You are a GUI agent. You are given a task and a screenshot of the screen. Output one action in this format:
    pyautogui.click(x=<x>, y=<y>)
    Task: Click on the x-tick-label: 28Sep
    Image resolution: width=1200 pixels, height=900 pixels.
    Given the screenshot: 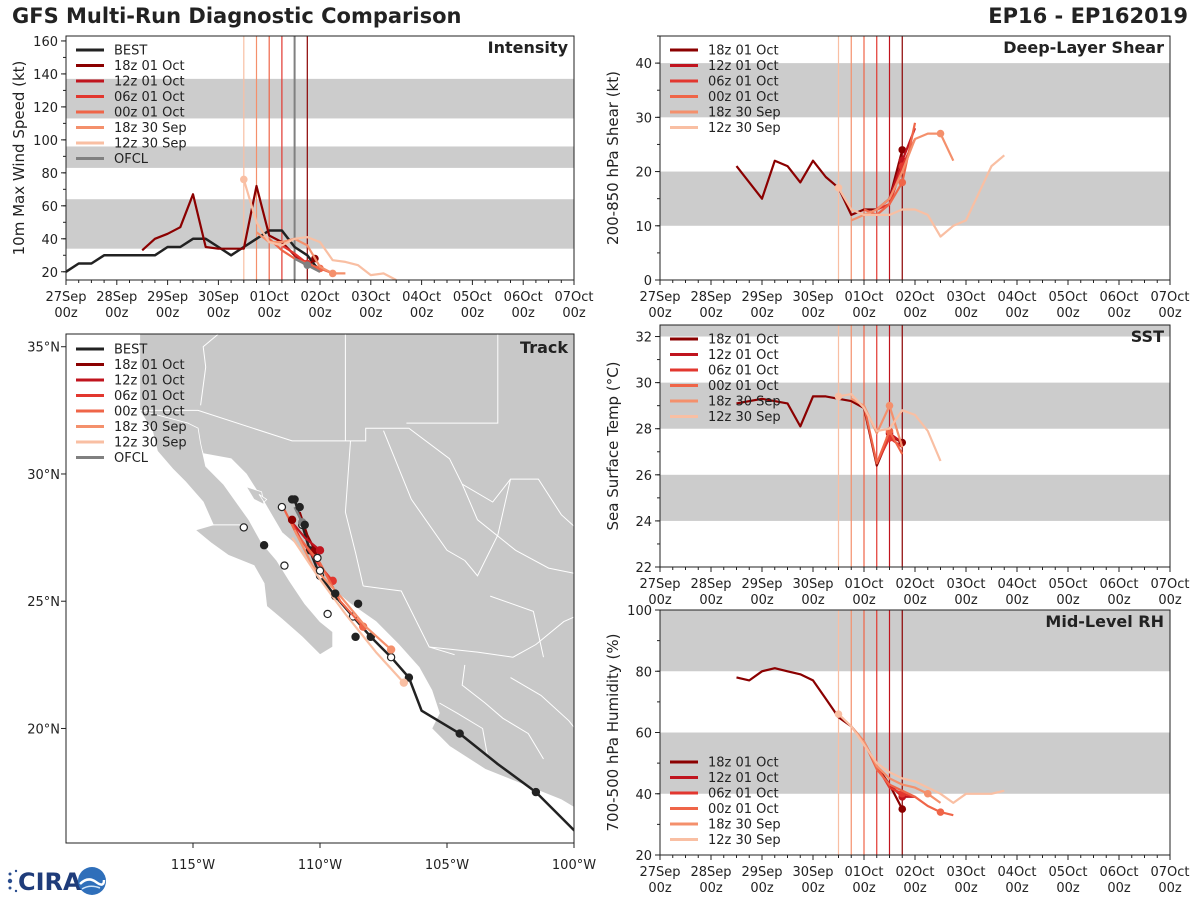 What is the action you would take?
    pyautogui.click(x=710, y=584)
    